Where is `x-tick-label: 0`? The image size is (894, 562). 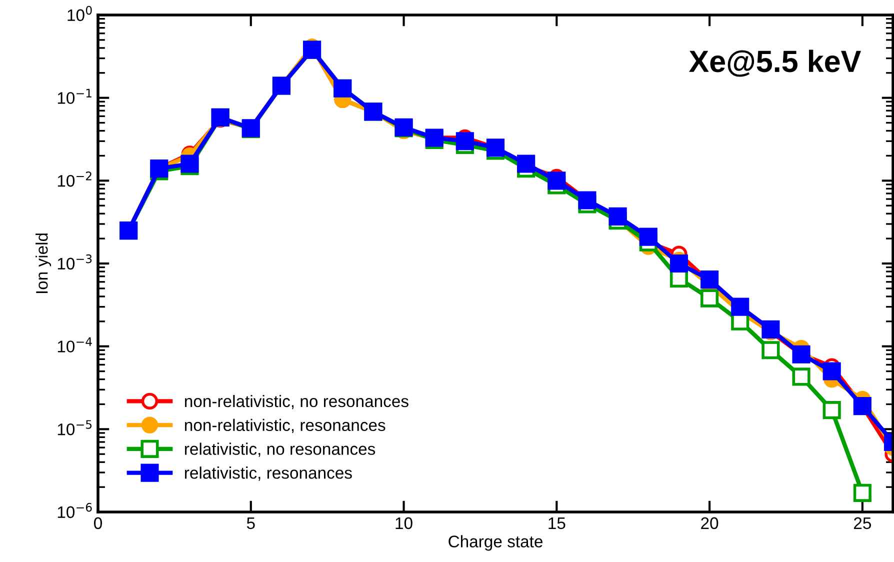
x-tick-label: 0 is located at coordinates (98, 523).